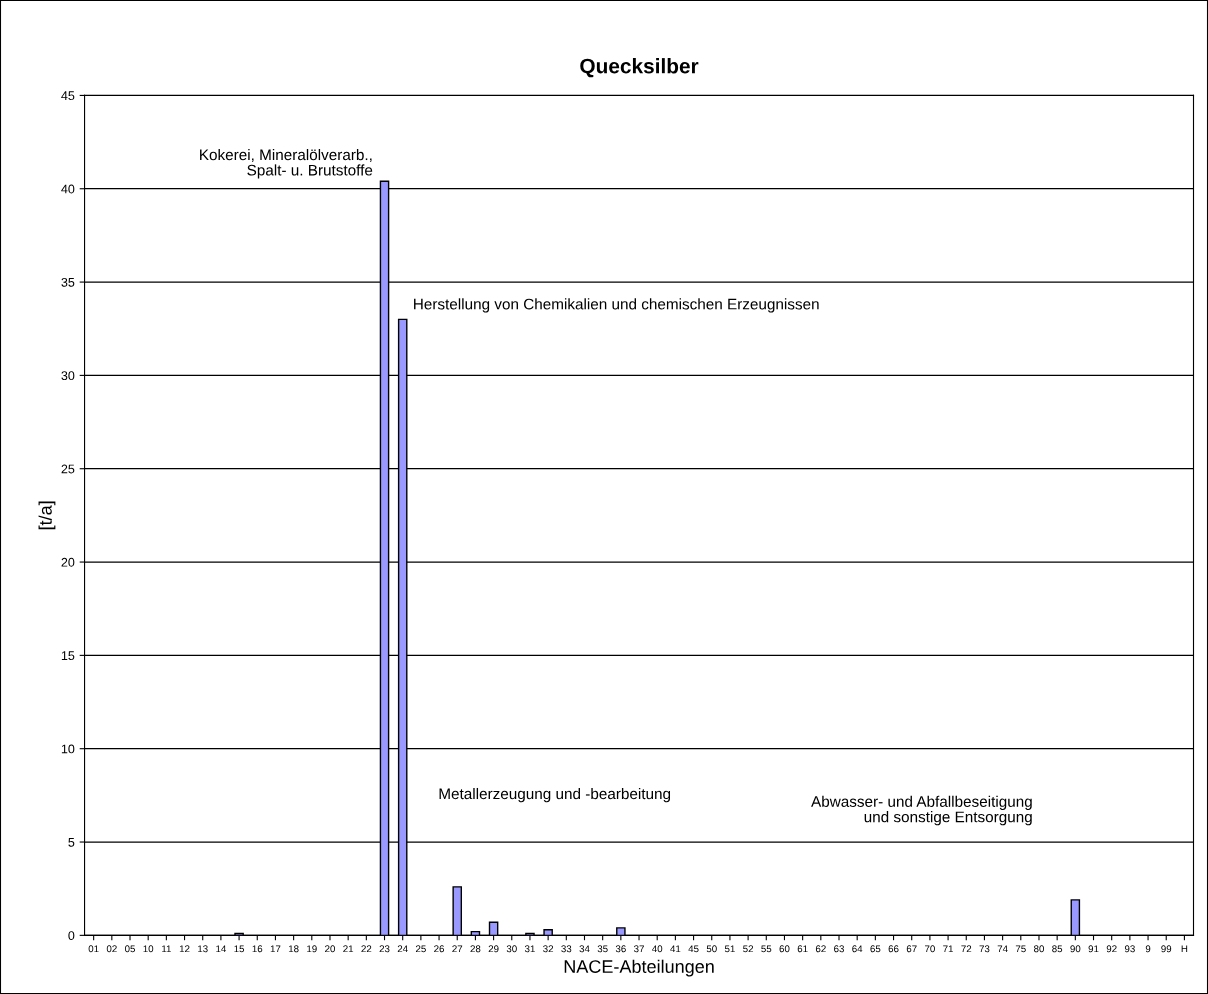 The height and width of the screenshot is (994, 1208). I want to click on x-tick-label: 10, so click(148, 949).